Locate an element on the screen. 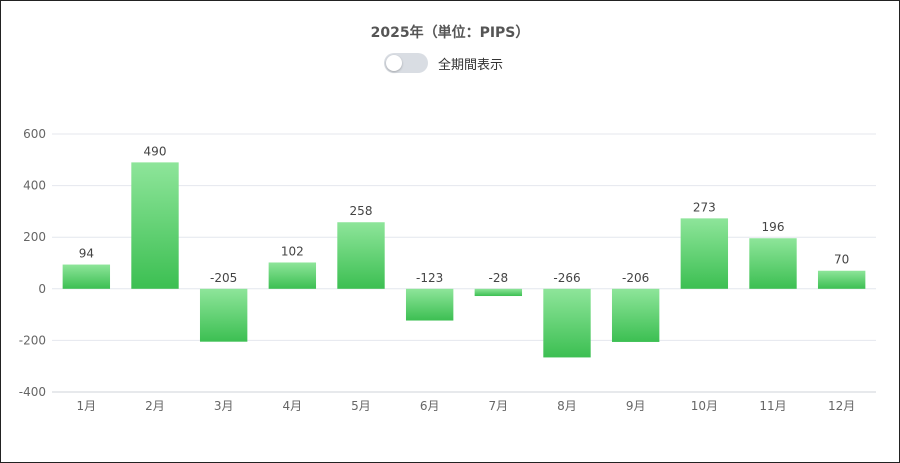 This screenshot has height=463, width=900. x-tick-label: 5月 is located at coordinates (361, 406).